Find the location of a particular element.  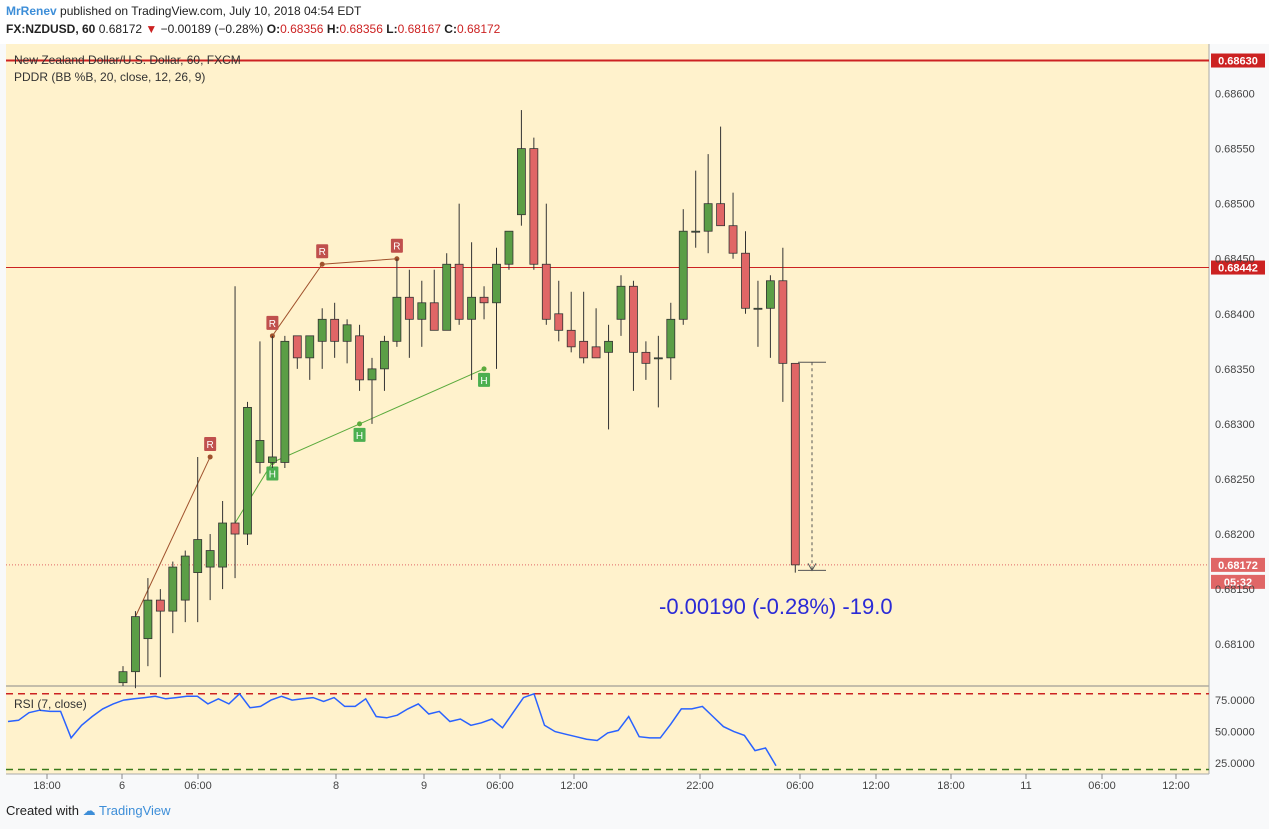

y-tick-label: 0.68350 is located at coordinates (1235, 370).